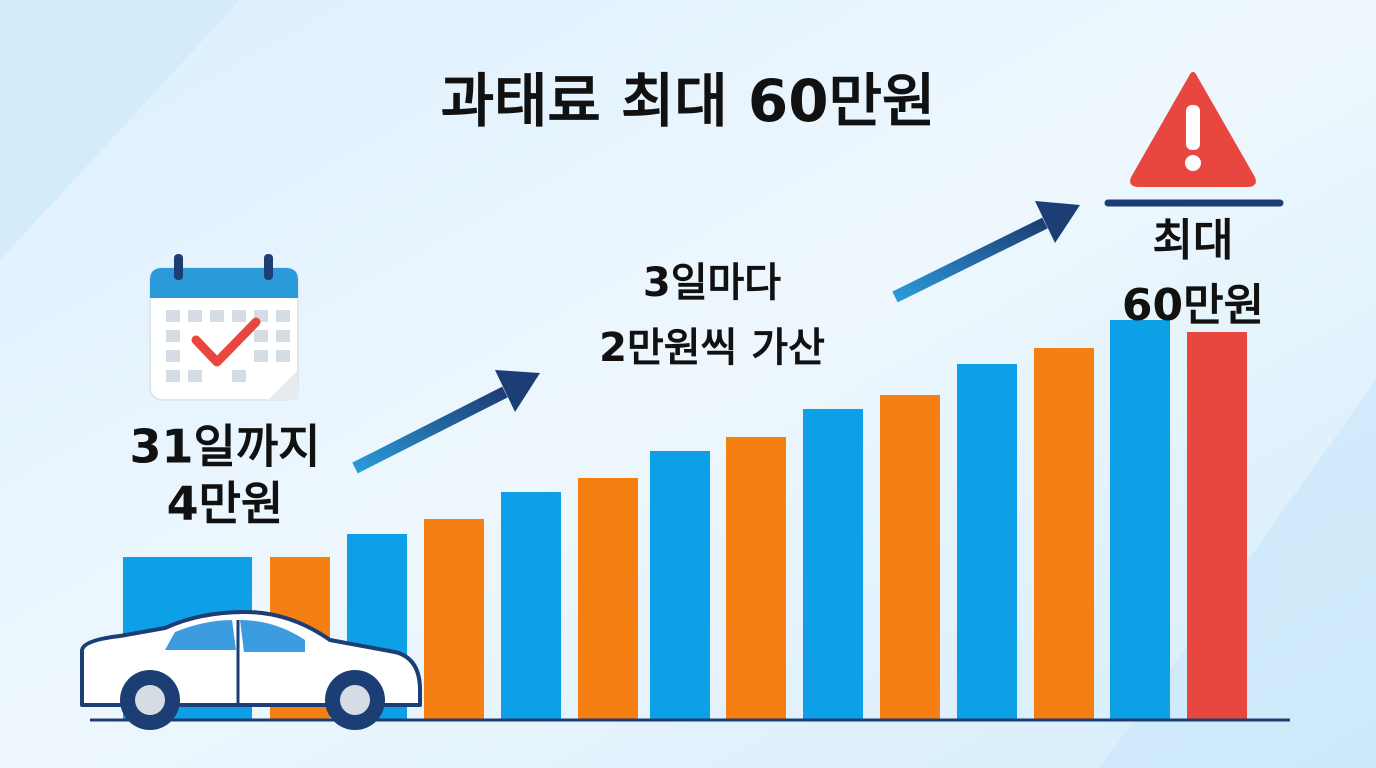 This screenshot has height=768, width=1376. I want to click on start-label: 31일까지, so click(225, 447).